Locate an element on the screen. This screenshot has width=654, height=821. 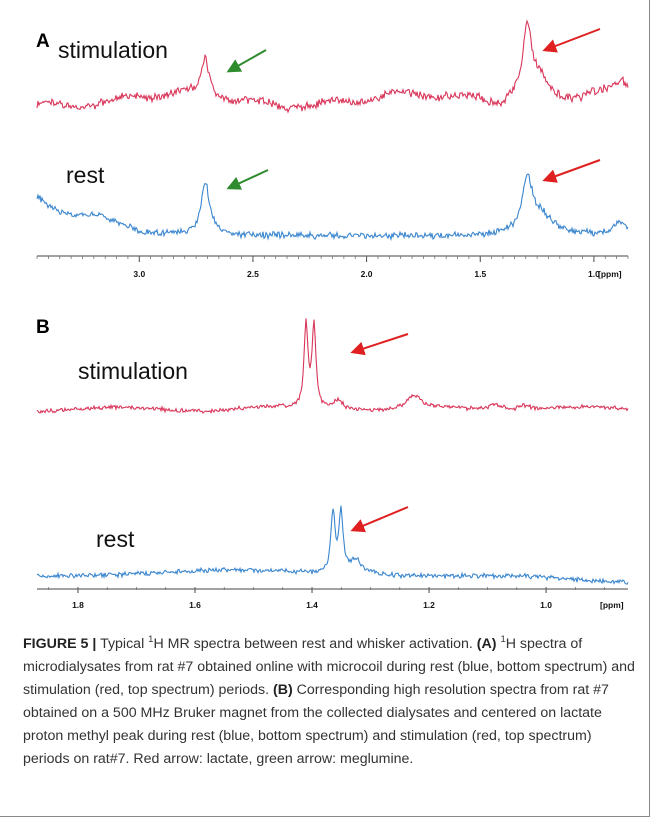
panel-b-rest-label: rest is located at coordinates (115, 539).